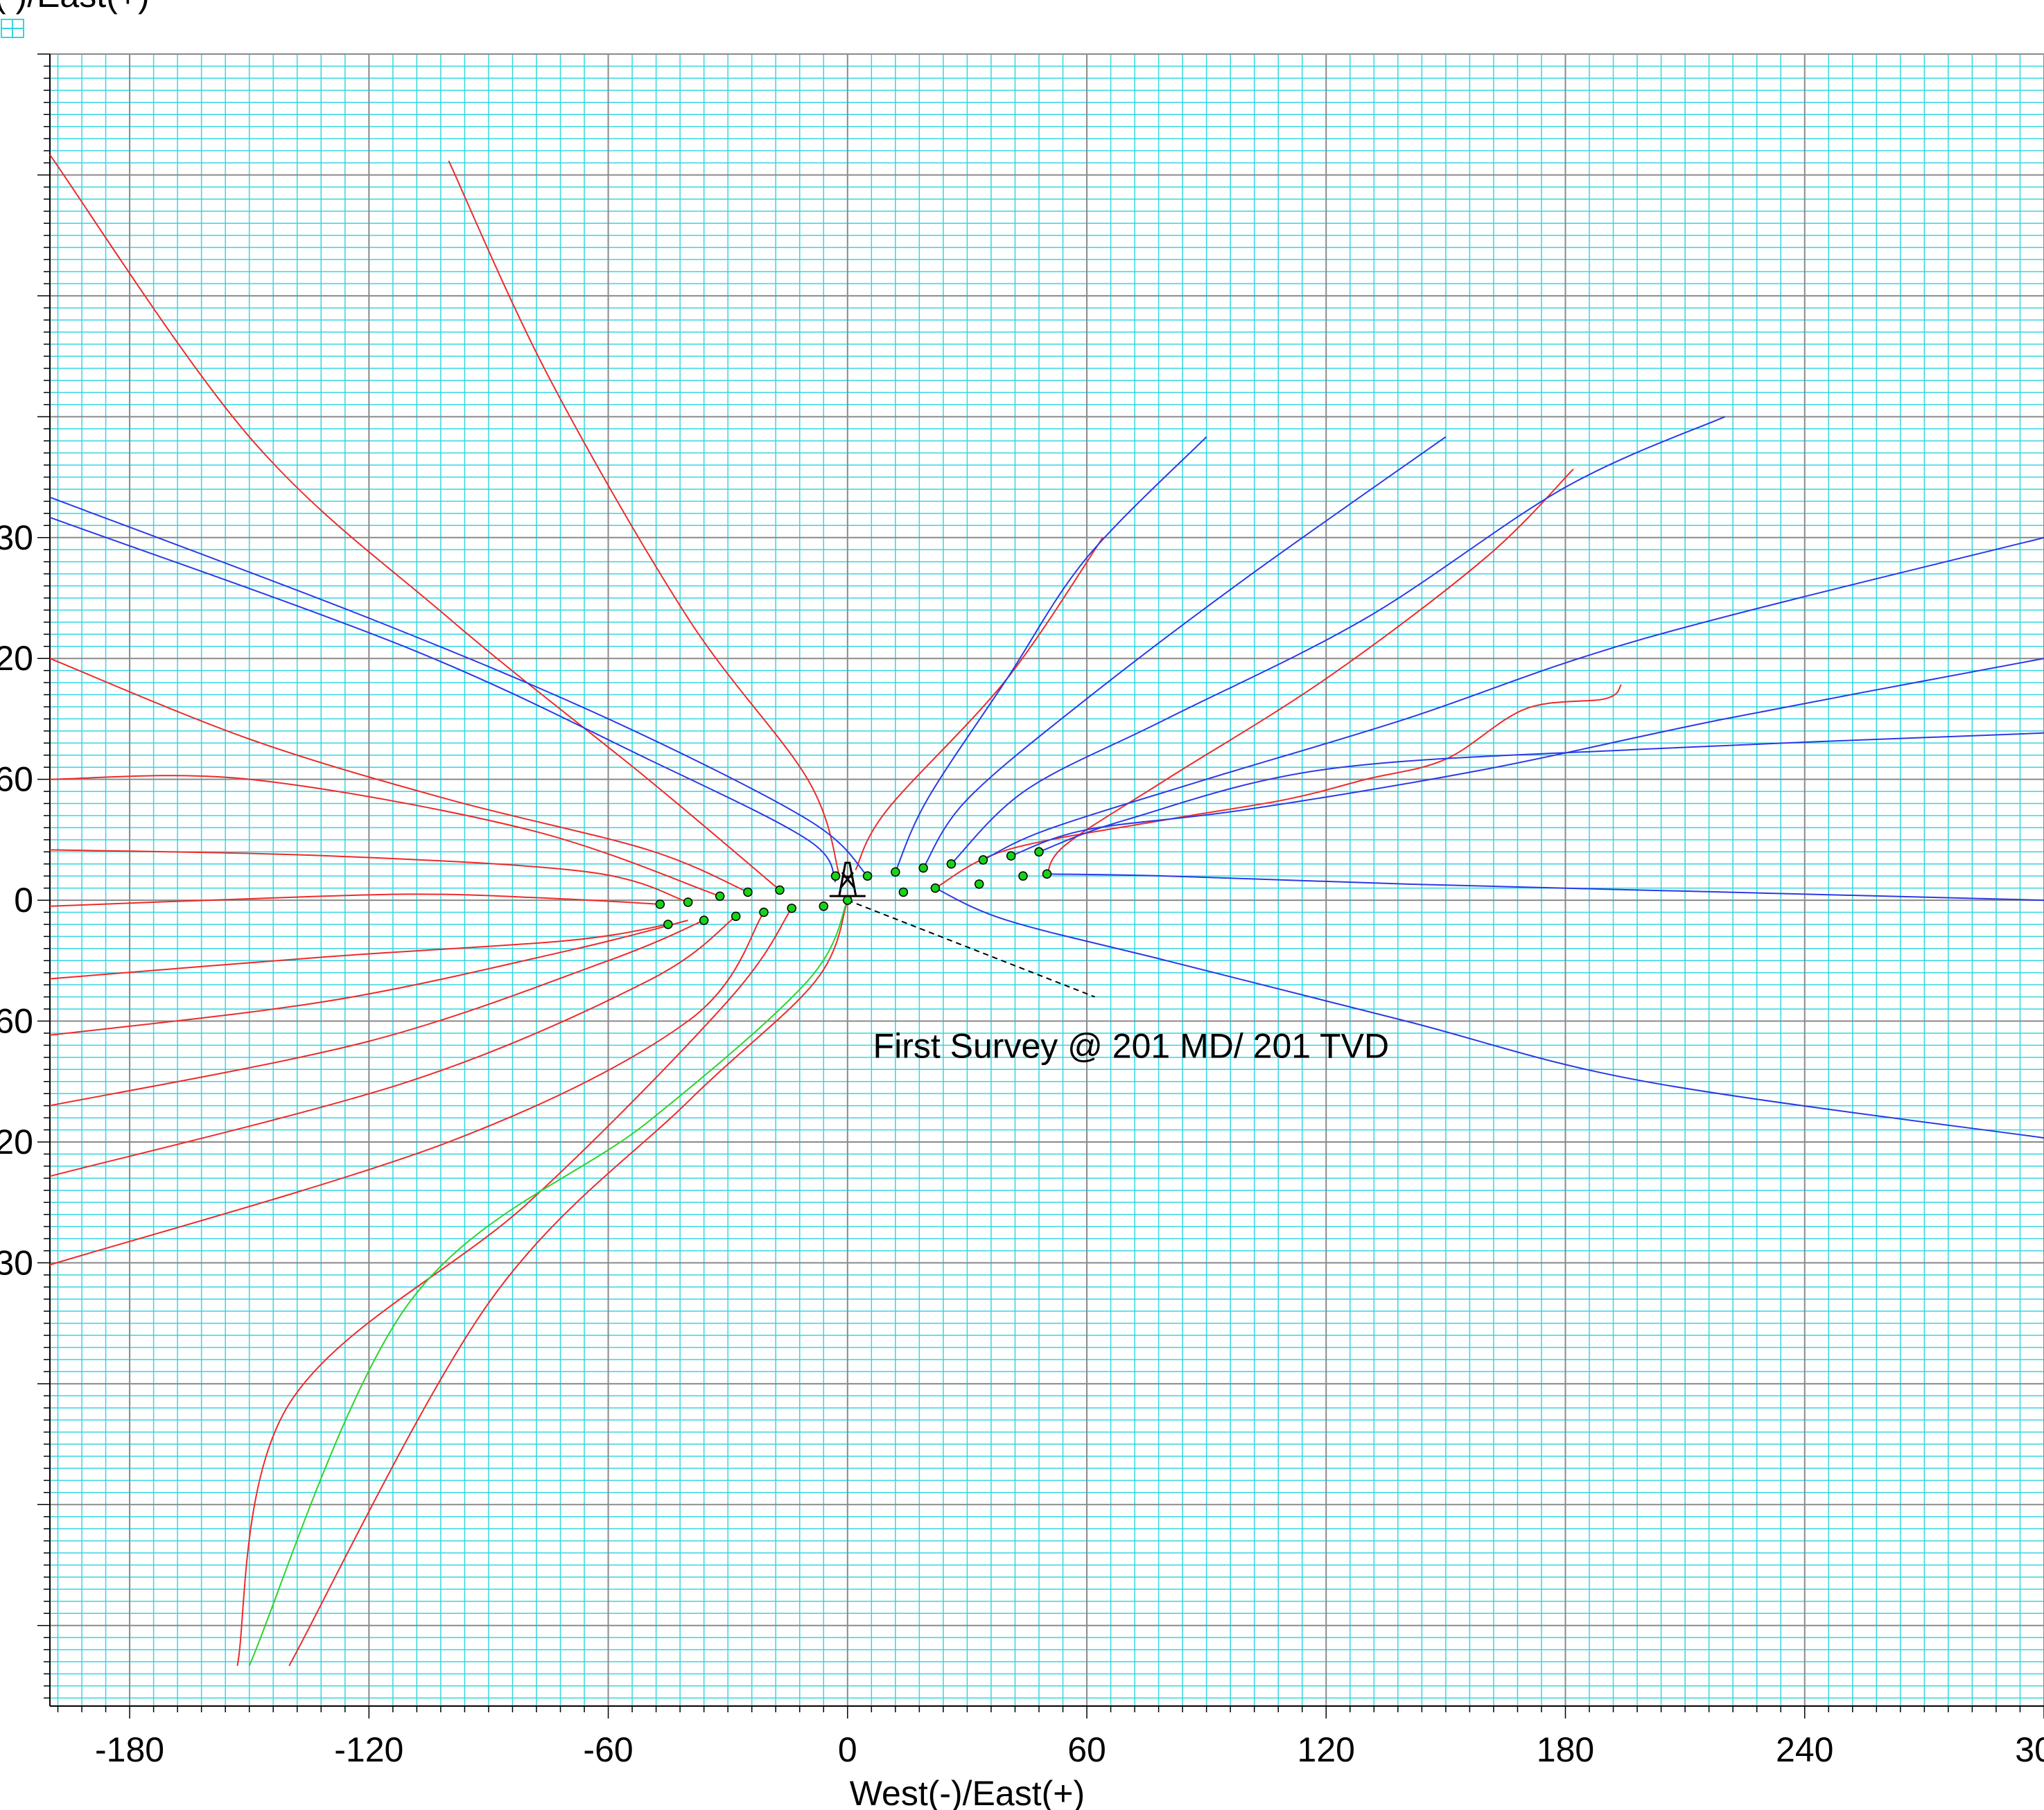 The width and height of the screenshot is (2044, 1810). I want to click on x-tick-label: -120, so click(368, 1749).